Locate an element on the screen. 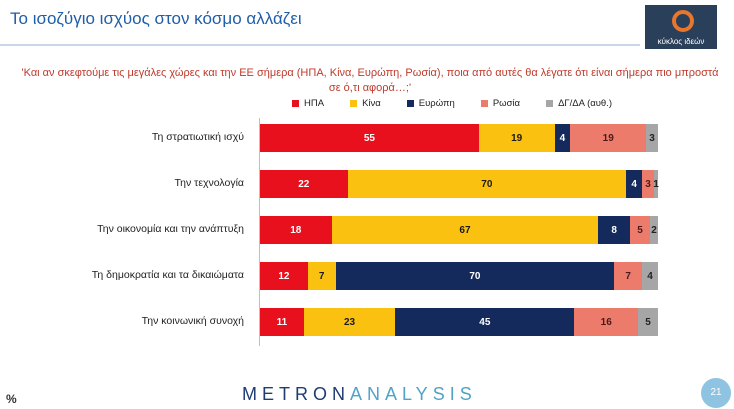  bar-segment: 12 is located at coordinates (284, 276).